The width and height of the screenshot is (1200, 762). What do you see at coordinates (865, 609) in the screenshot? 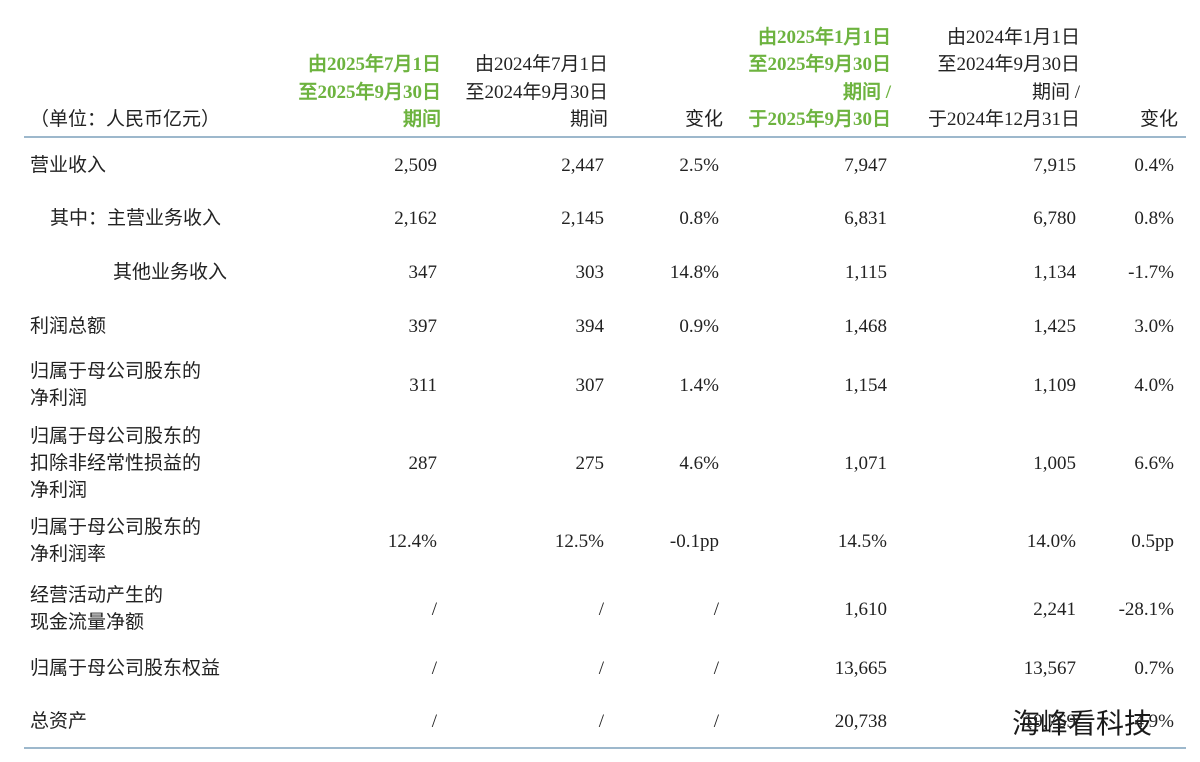
I see `cell: 1,610` at bounding box center [865, 609].